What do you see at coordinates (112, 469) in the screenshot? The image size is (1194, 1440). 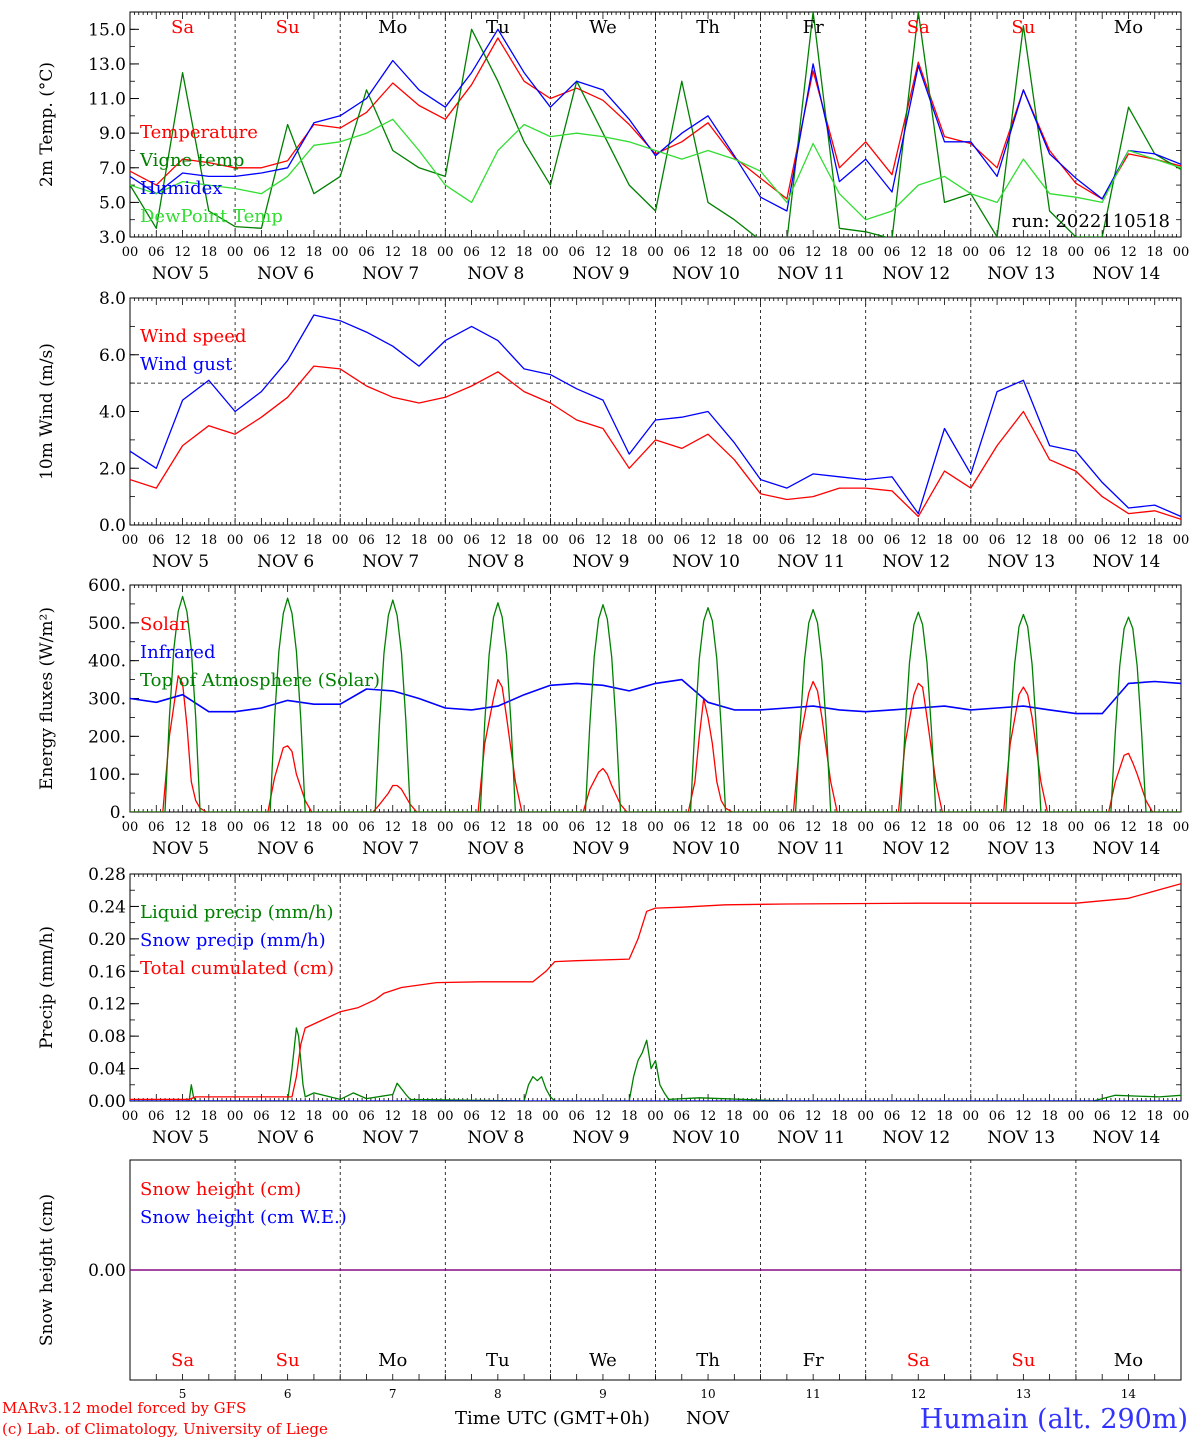 I see `y-tick-label: 2.0` at bounding box center [112, 469].